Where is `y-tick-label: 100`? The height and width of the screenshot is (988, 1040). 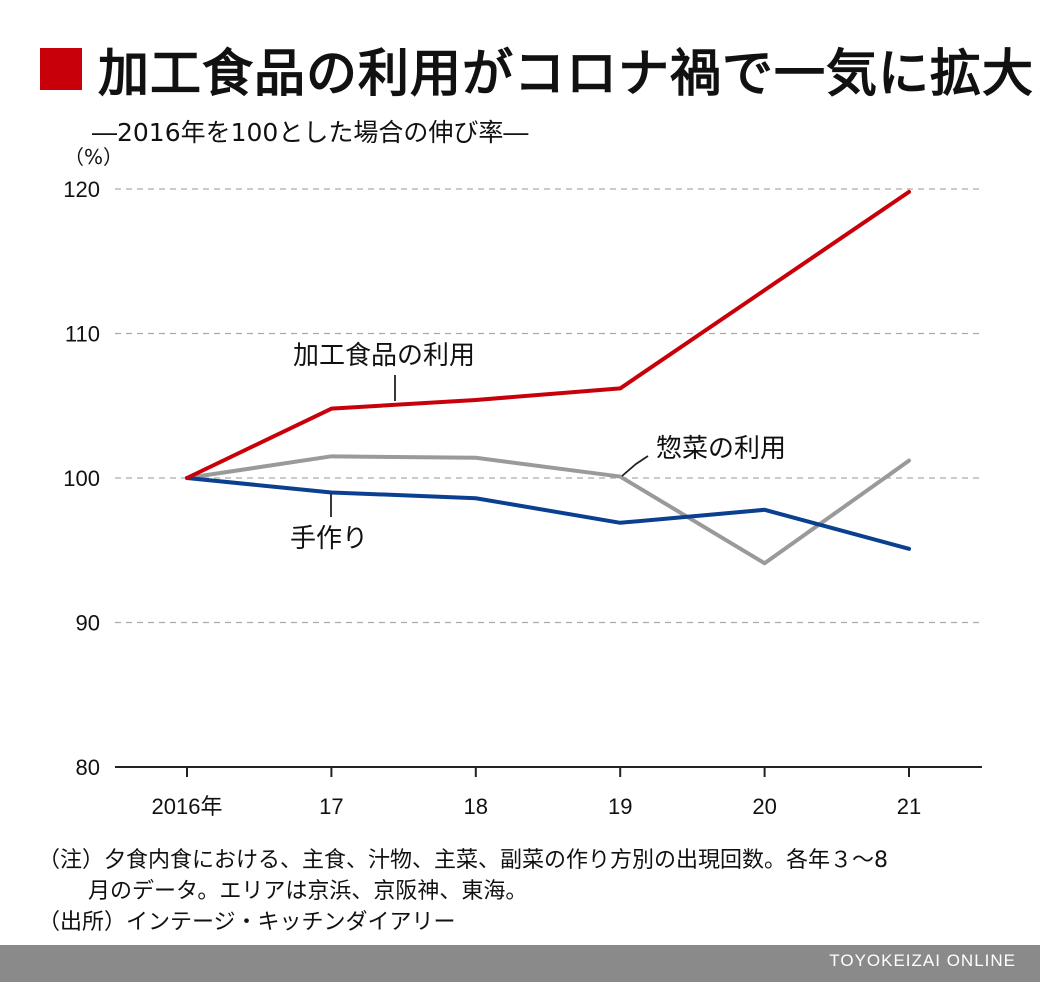 y-tick-label: 100 is located at coordinates (81, 478).